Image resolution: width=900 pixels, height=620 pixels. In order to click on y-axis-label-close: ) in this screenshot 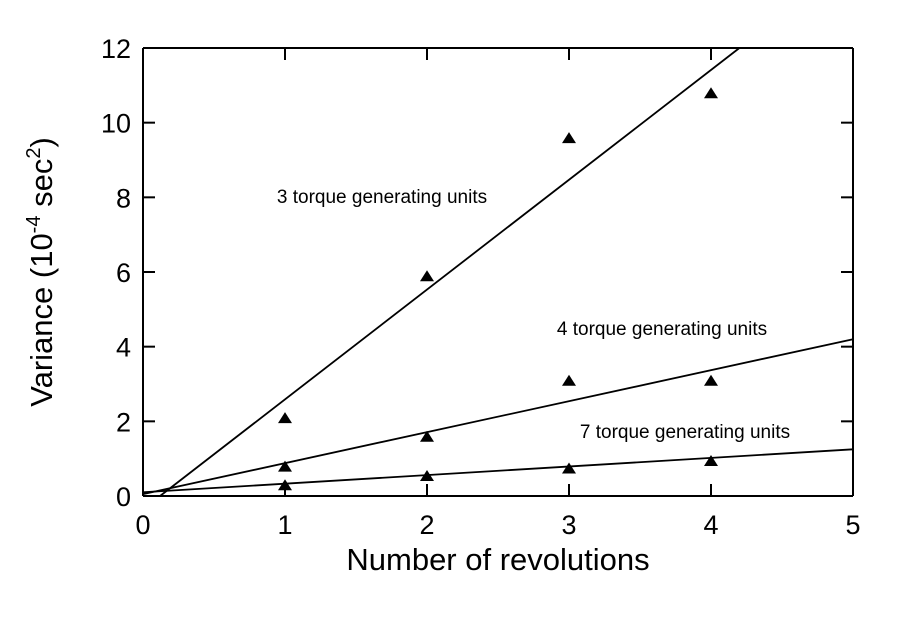, I will do `click(41, 142)`.